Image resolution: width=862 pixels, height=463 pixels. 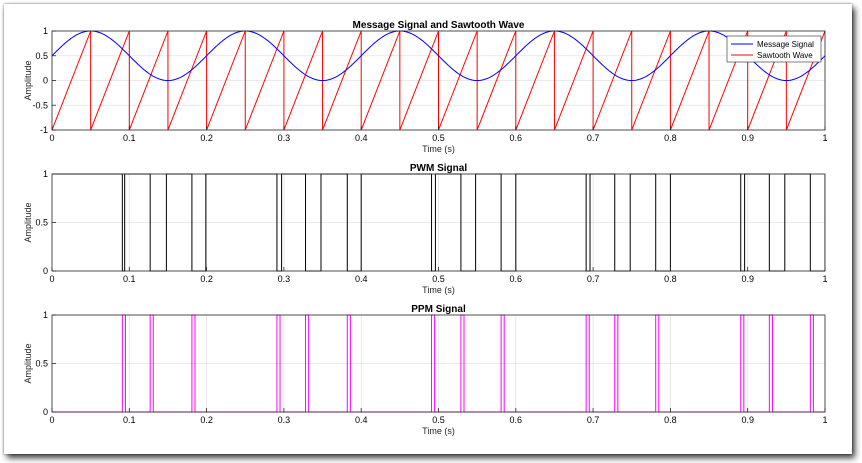 I want to click on subplot-title: PPM Signal, so click(x=438, y=309).